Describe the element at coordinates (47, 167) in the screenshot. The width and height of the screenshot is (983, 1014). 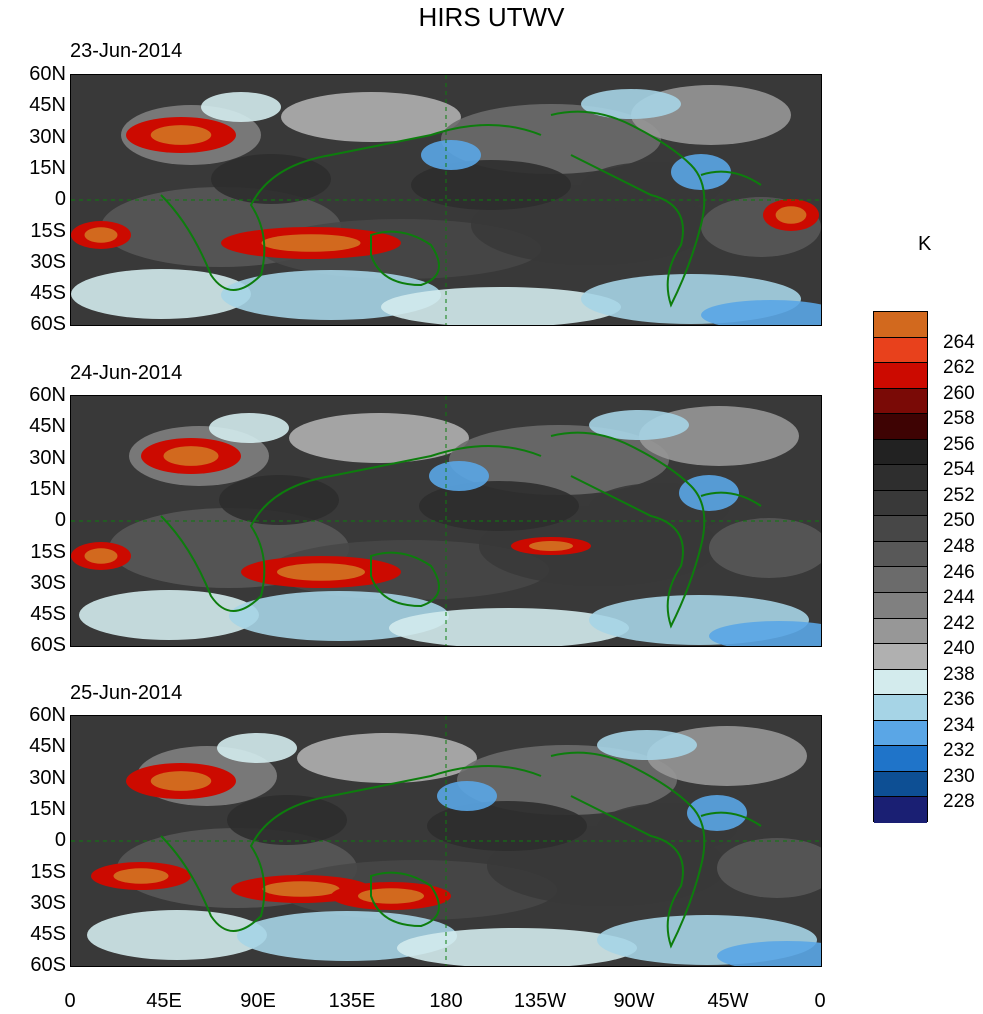
I see `panel-1-lat-label: 15N` at that location.